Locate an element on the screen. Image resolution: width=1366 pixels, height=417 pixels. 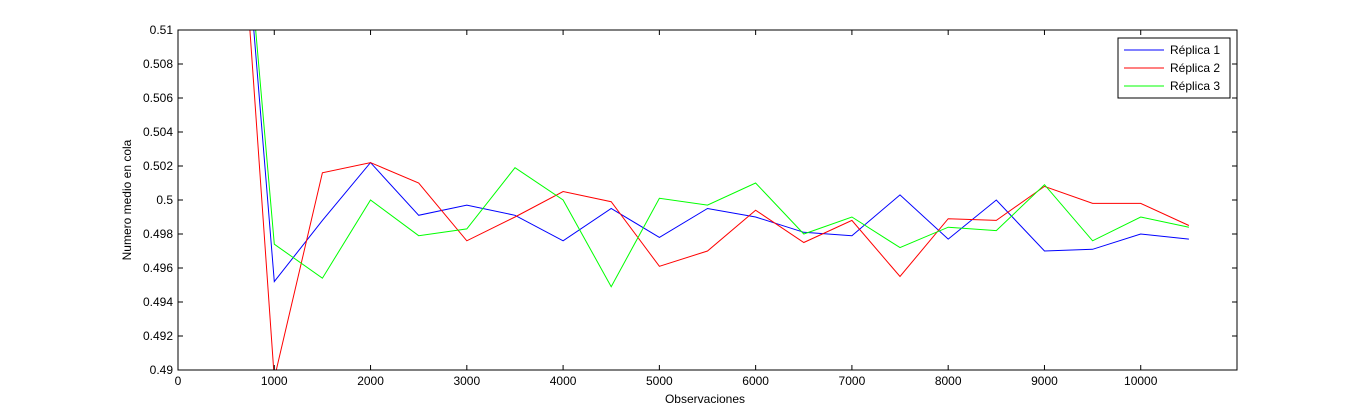
x-tick-label: 9000 is located at coordinates (1044, 381).